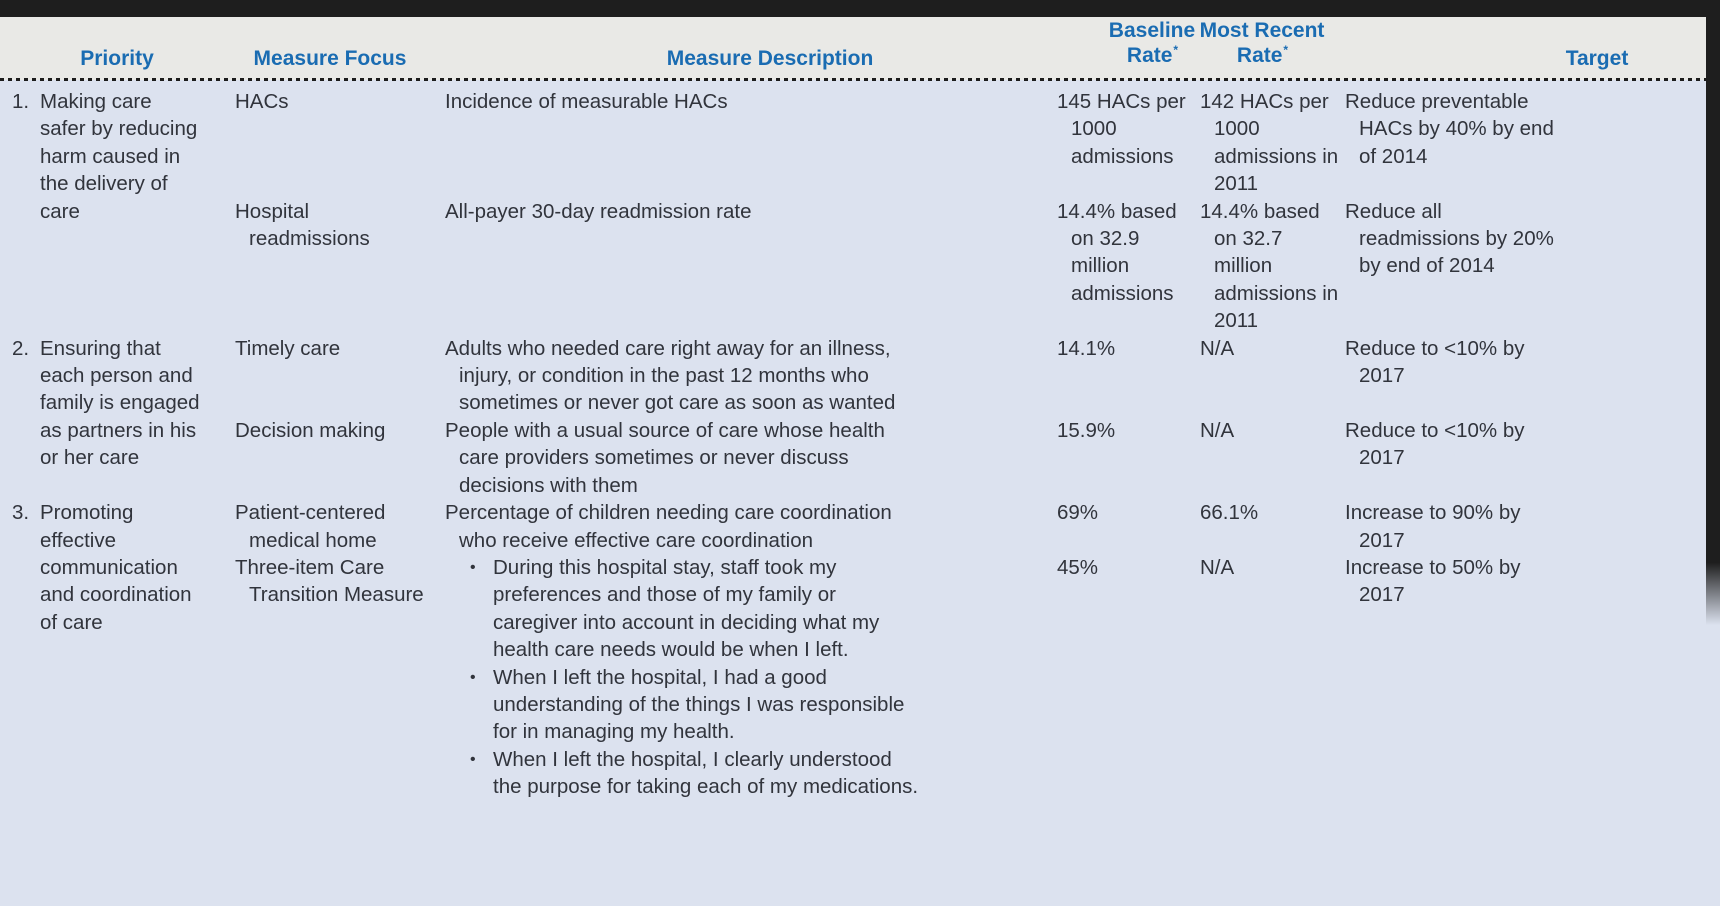 The width and height of the screenshot is (1720, 906). Describe the element at coordinates (340, 677) in the screenshot. I see `measure-focus-cell: Three-item Care Transition Measure` at that location.